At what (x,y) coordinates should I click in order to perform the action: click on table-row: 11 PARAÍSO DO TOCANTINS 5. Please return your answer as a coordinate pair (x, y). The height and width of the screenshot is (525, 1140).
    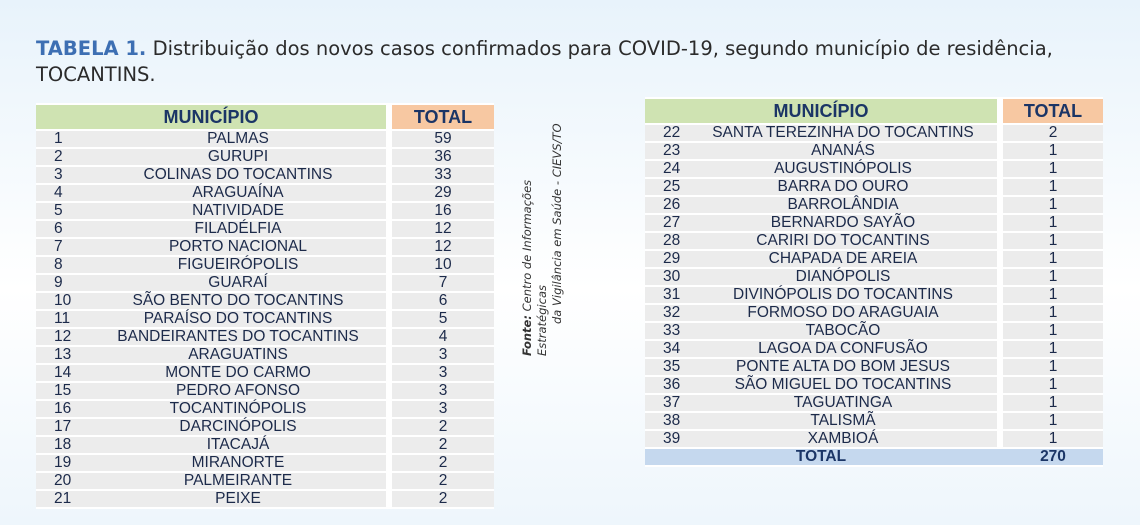
    Looking at the image, I should click on (265, 319).